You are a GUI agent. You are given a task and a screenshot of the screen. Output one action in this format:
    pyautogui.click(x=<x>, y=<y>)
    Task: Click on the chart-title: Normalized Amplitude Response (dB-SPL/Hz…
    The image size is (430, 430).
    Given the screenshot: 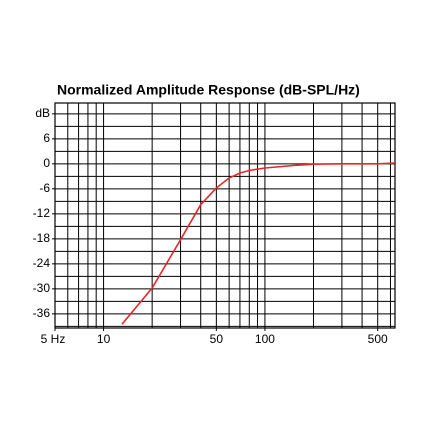 What is the action you would take?
    pyautogui.click(x=208, y=90)
    